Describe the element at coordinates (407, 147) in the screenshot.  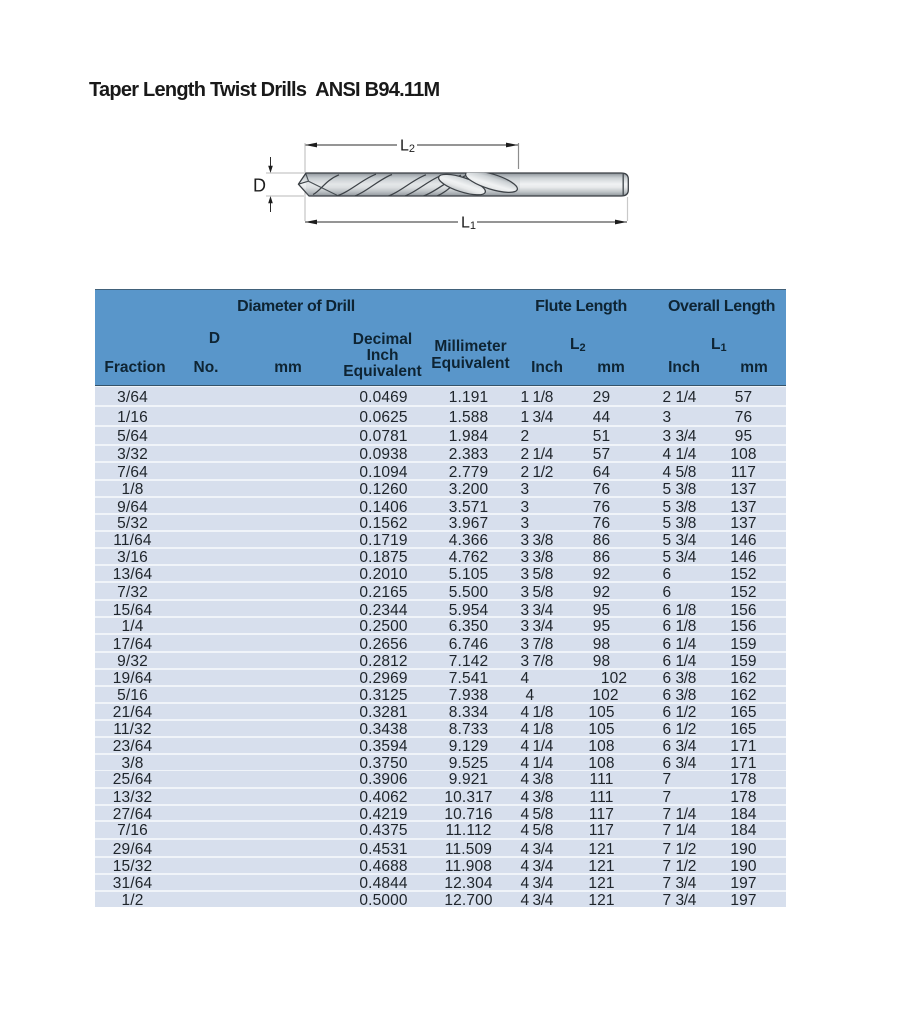
I see `svg-text: L2` at that location.